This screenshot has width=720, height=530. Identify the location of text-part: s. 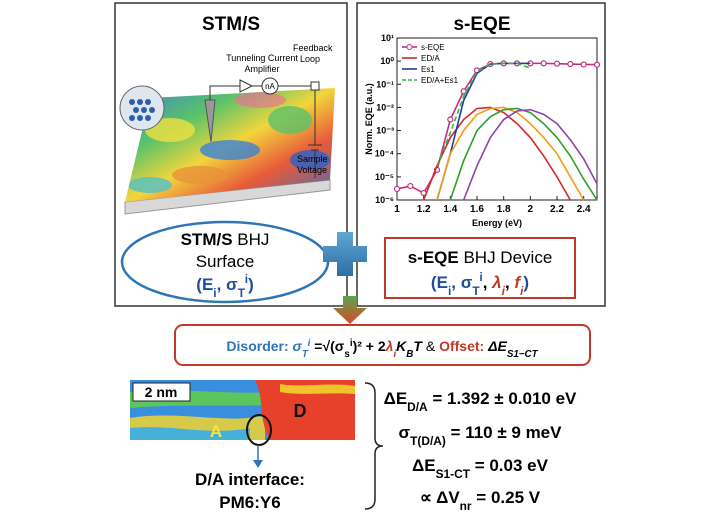
(347, 354).